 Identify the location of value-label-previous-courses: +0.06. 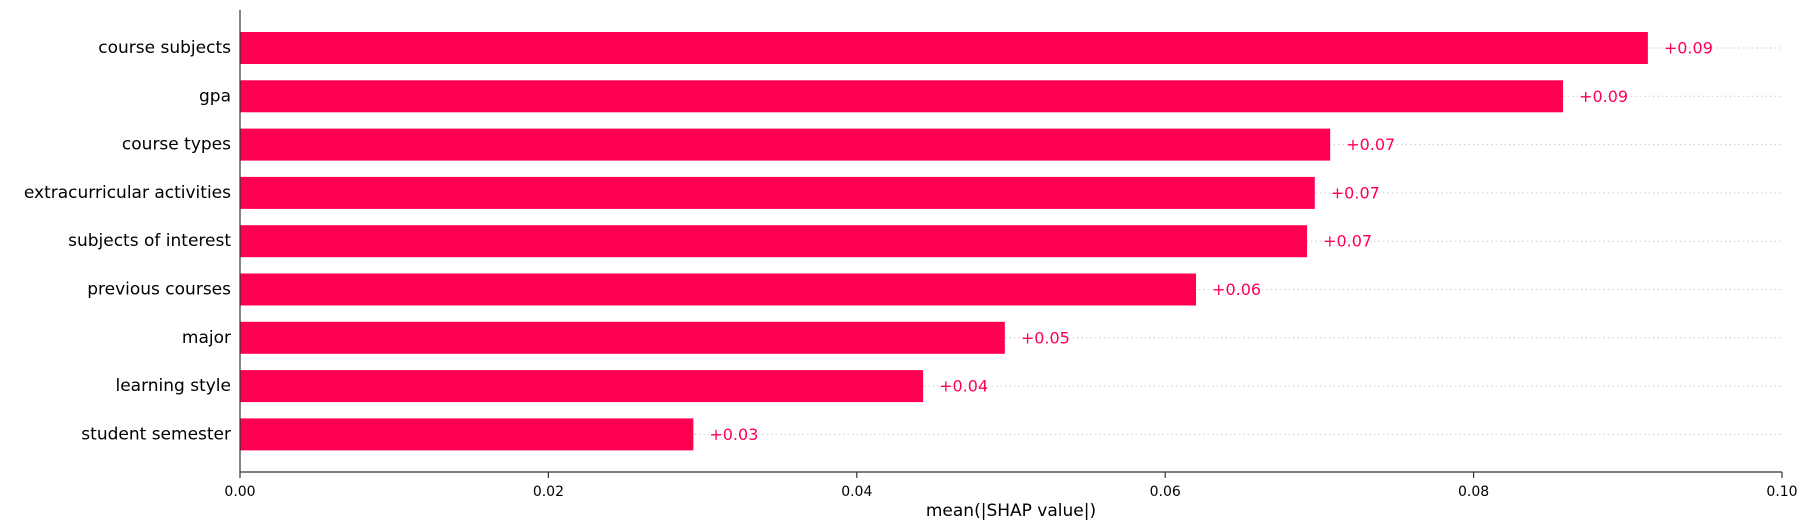
(1236, 289).